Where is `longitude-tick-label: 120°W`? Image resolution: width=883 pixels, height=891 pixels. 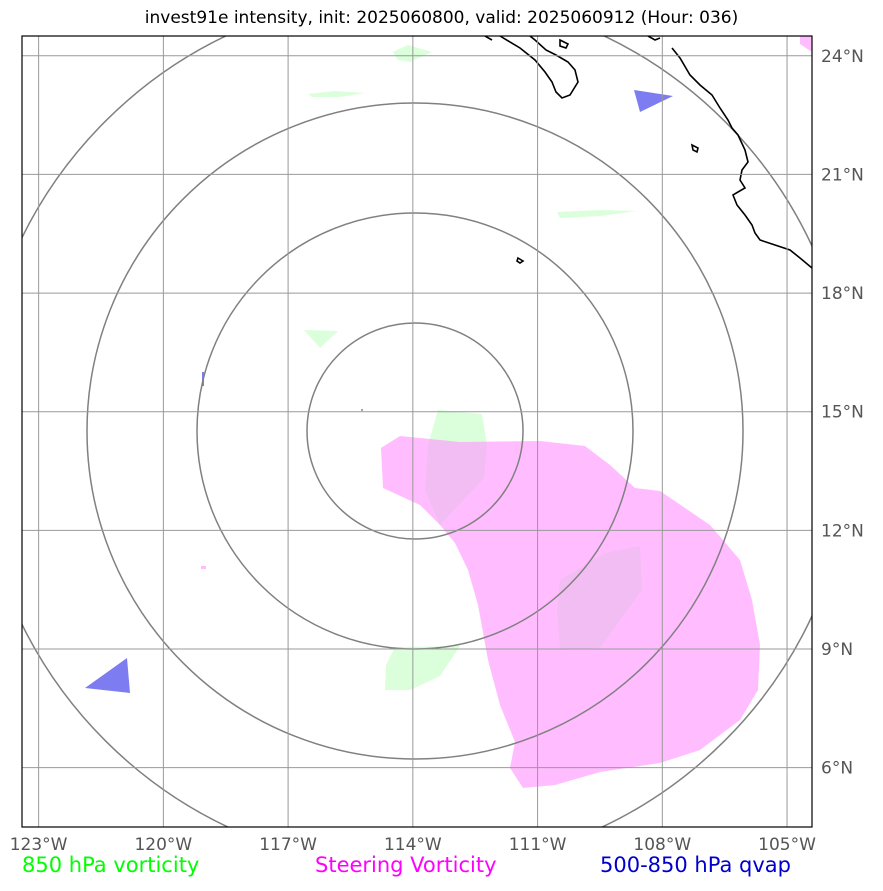 longitude-tick-label: 120°W is located at coordinates (163, 845).